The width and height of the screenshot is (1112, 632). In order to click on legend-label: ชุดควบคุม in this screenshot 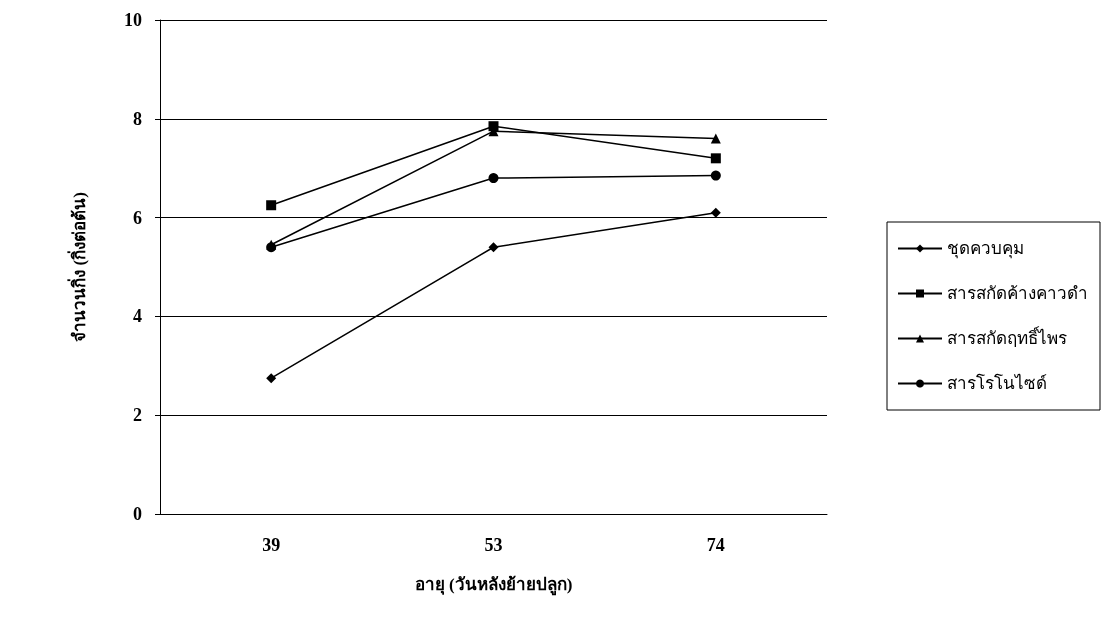, I will do `click(985, 249)`.